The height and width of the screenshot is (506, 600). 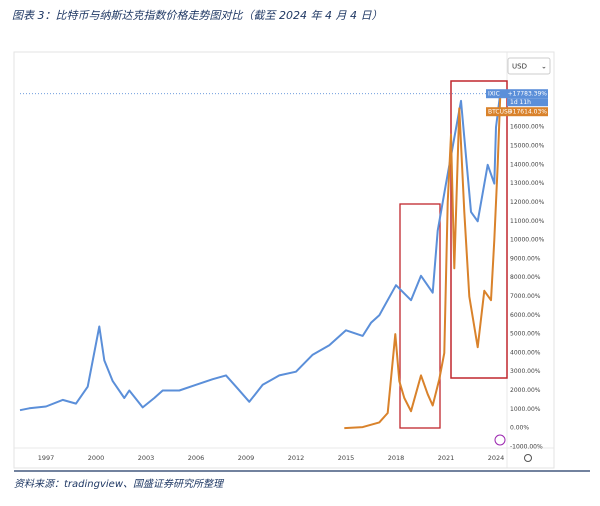 I want to click on settings-icon, so click(x=528, y=458).